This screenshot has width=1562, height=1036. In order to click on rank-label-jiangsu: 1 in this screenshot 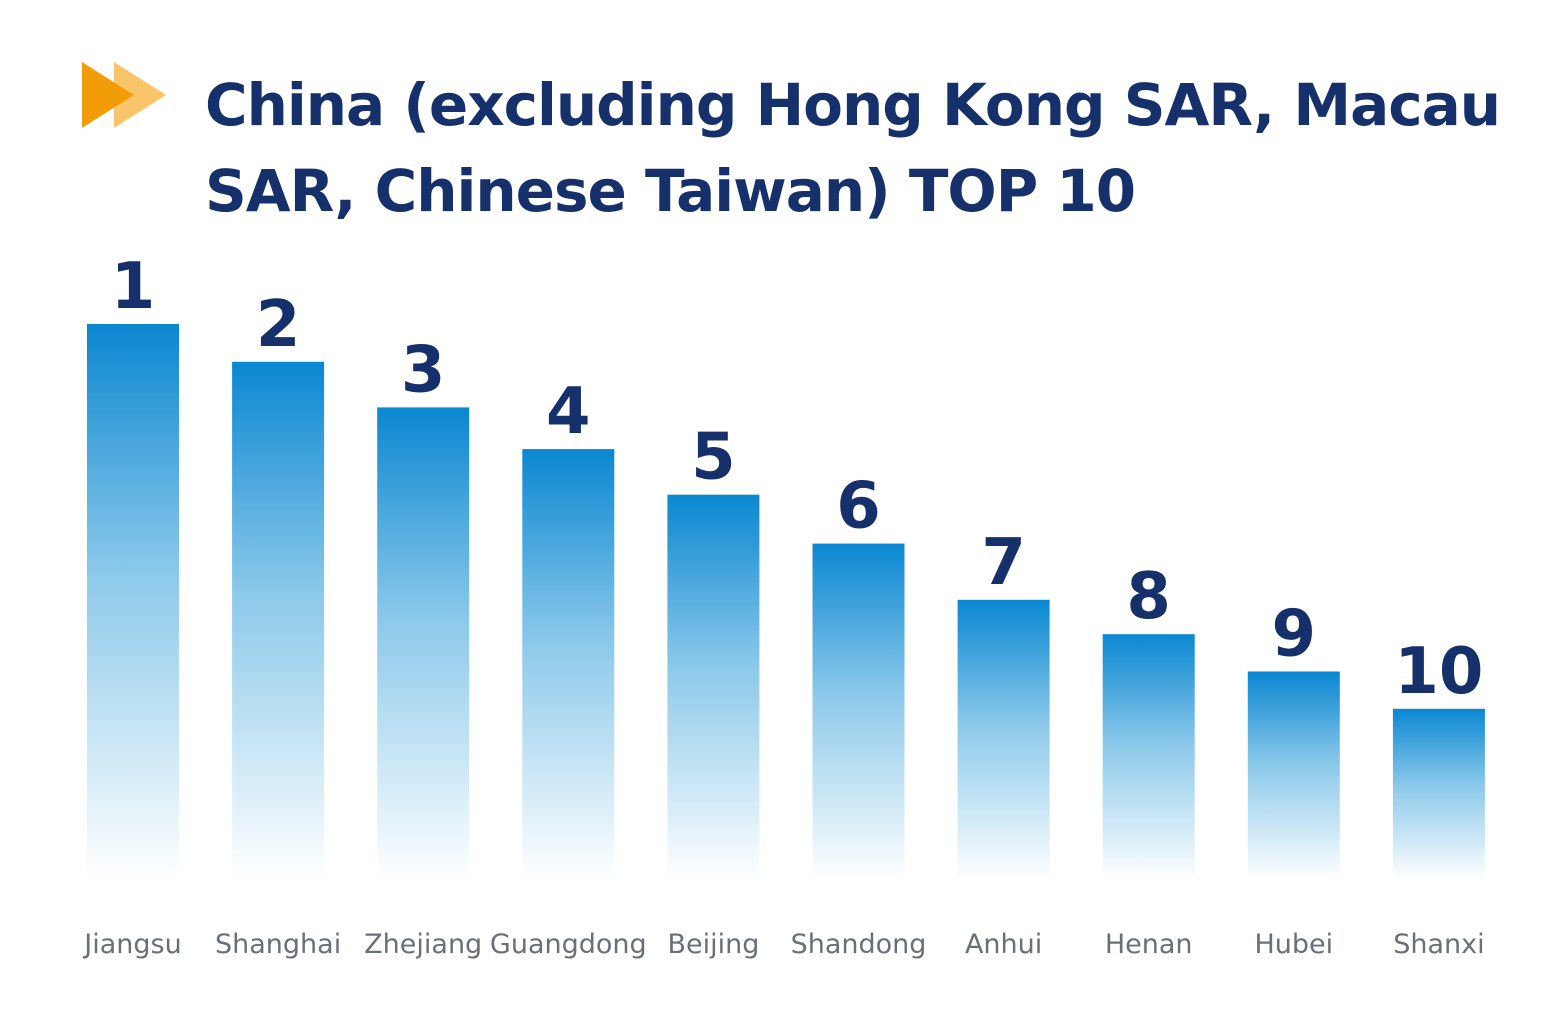, I will do `click(133, 287)`.